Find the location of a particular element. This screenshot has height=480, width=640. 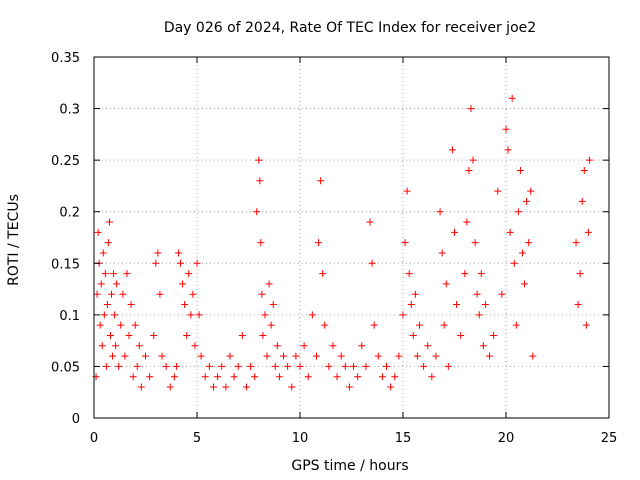

x-tick-label: 10 is located at coordinates (300, 438).